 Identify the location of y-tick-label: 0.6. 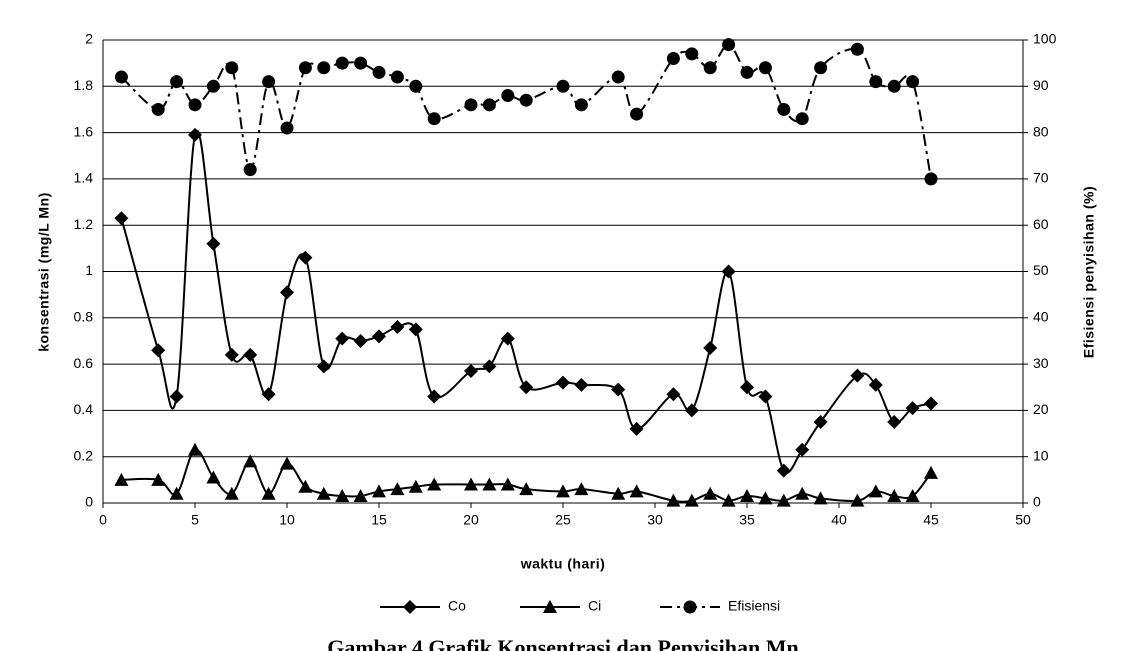
(84, 363).